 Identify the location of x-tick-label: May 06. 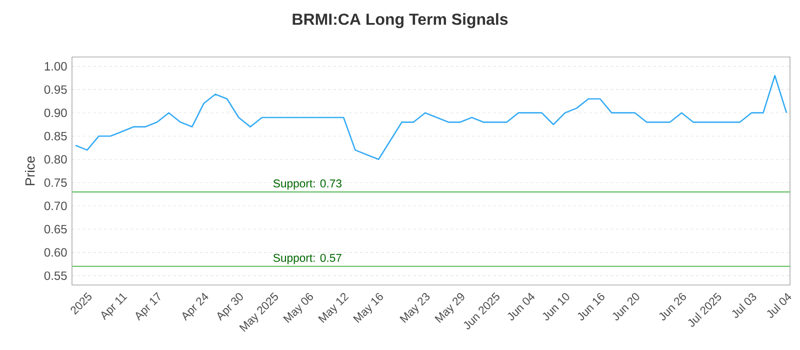
(298, 308).